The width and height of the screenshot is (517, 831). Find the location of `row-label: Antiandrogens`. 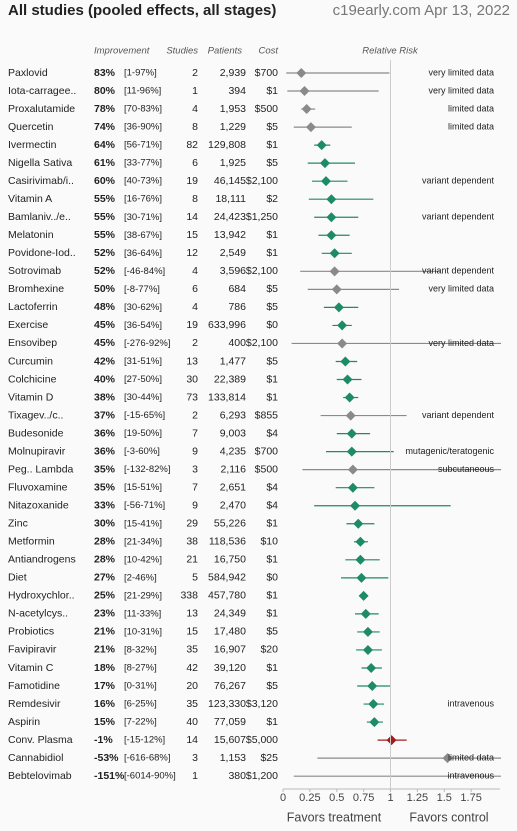

row-label: Antiandrogens is located at coordinates (42, 560).